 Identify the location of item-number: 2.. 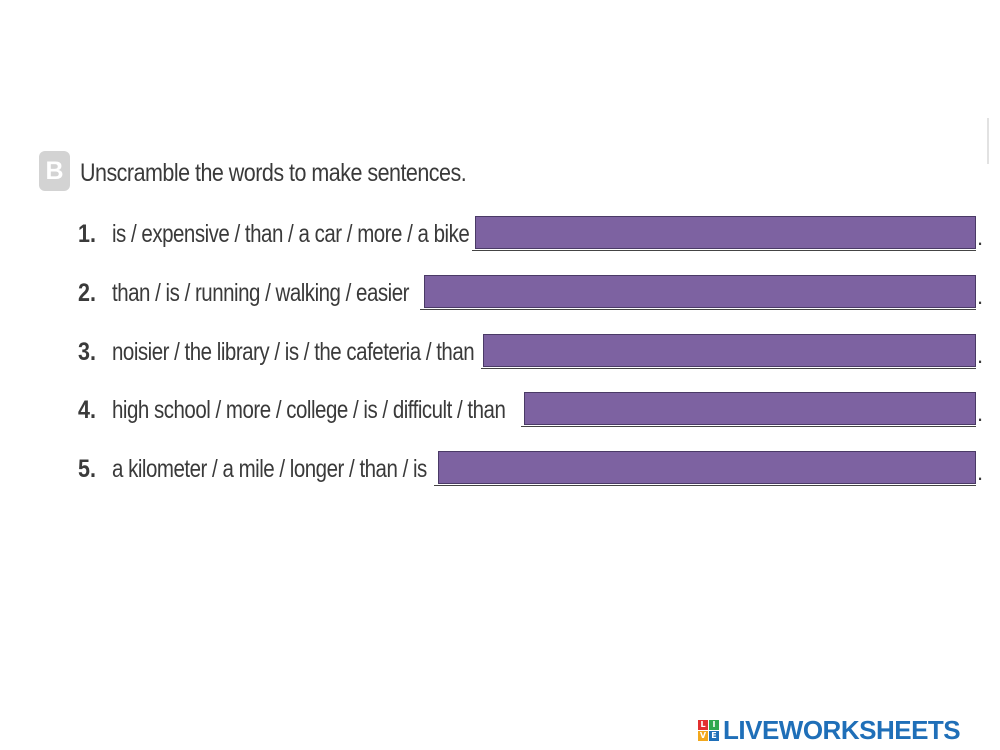
(87, 293).